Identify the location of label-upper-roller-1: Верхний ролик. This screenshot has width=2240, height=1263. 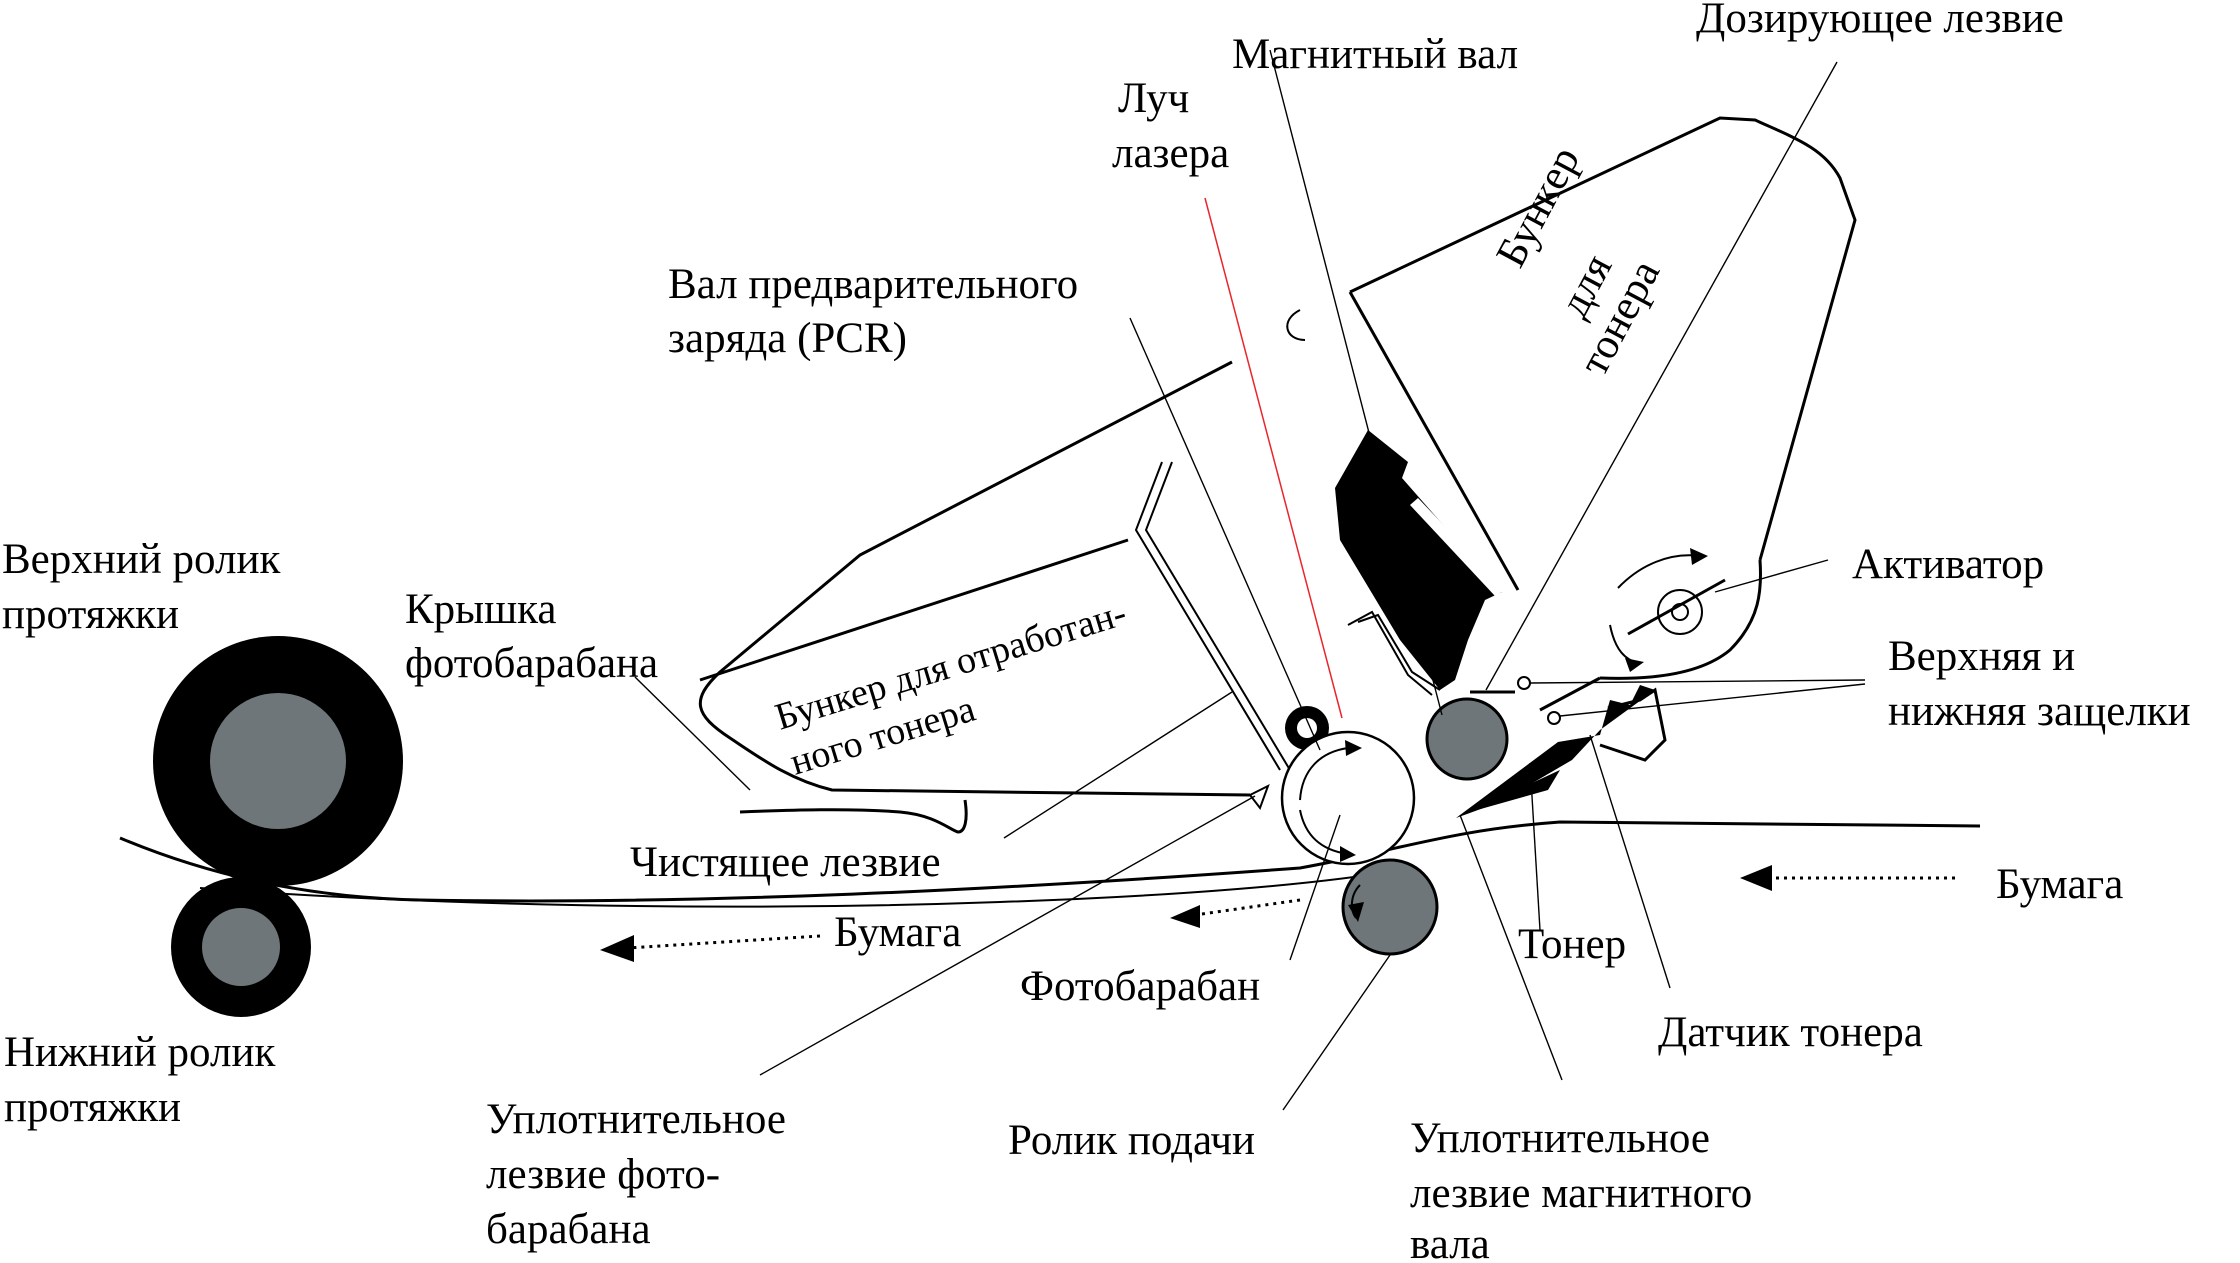
(141, 559).